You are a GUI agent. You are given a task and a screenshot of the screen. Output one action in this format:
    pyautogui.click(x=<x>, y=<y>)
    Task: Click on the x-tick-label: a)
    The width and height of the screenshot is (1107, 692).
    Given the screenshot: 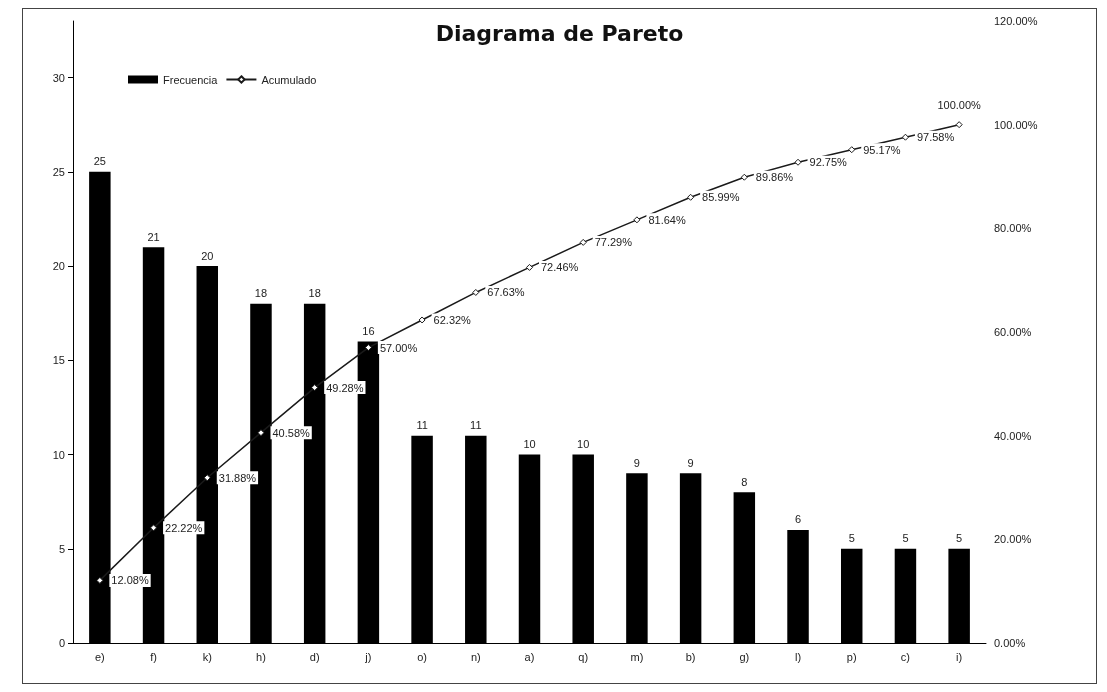 What is the action you would take?
    pyautogui.click(x=529, y=656)
    